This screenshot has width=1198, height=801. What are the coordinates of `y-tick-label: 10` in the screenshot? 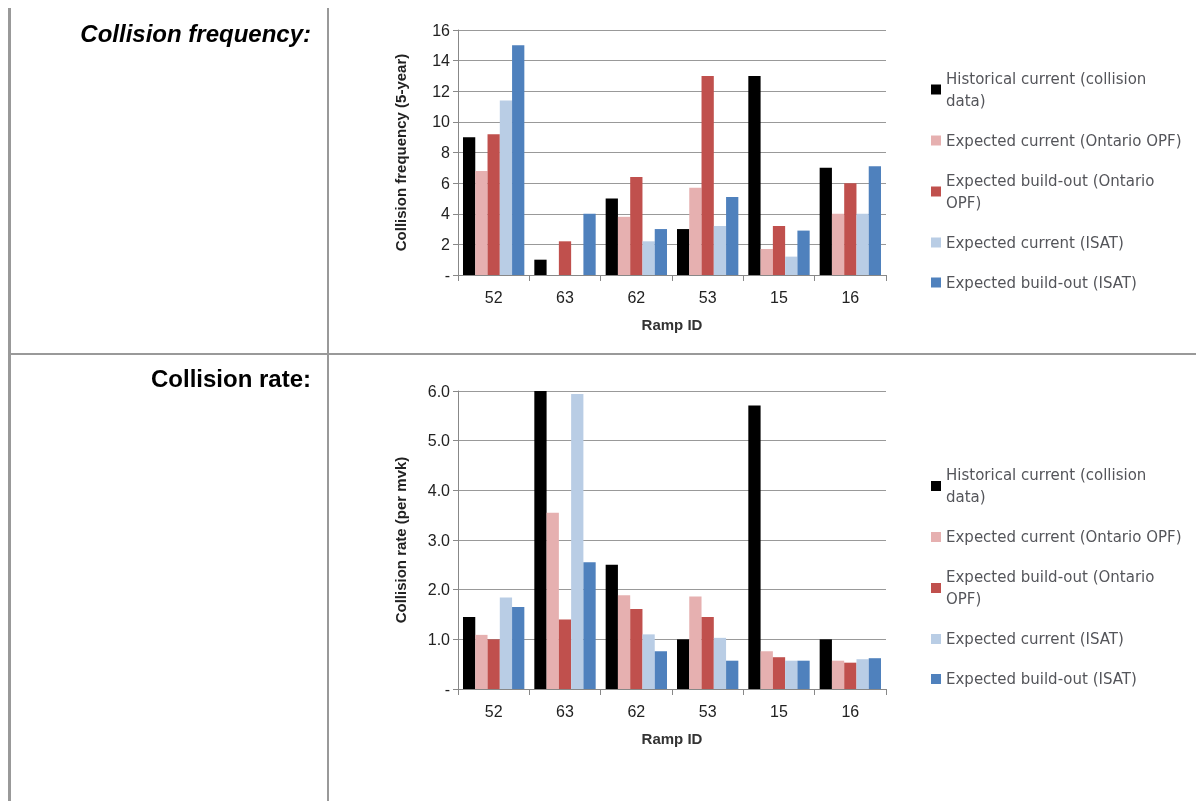 It's located at (441, 122).